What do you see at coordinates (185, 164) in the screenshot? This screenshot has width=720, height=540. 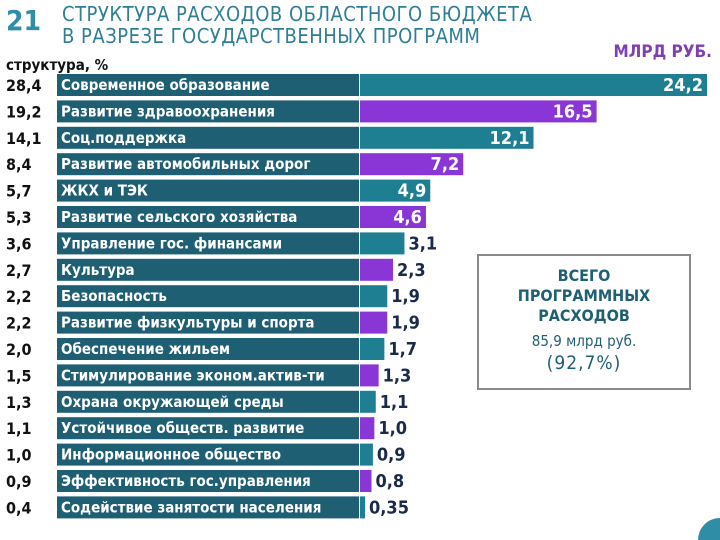 I see `category-label: Развитие автомобильных дорог` at bounding box center [185, 164].